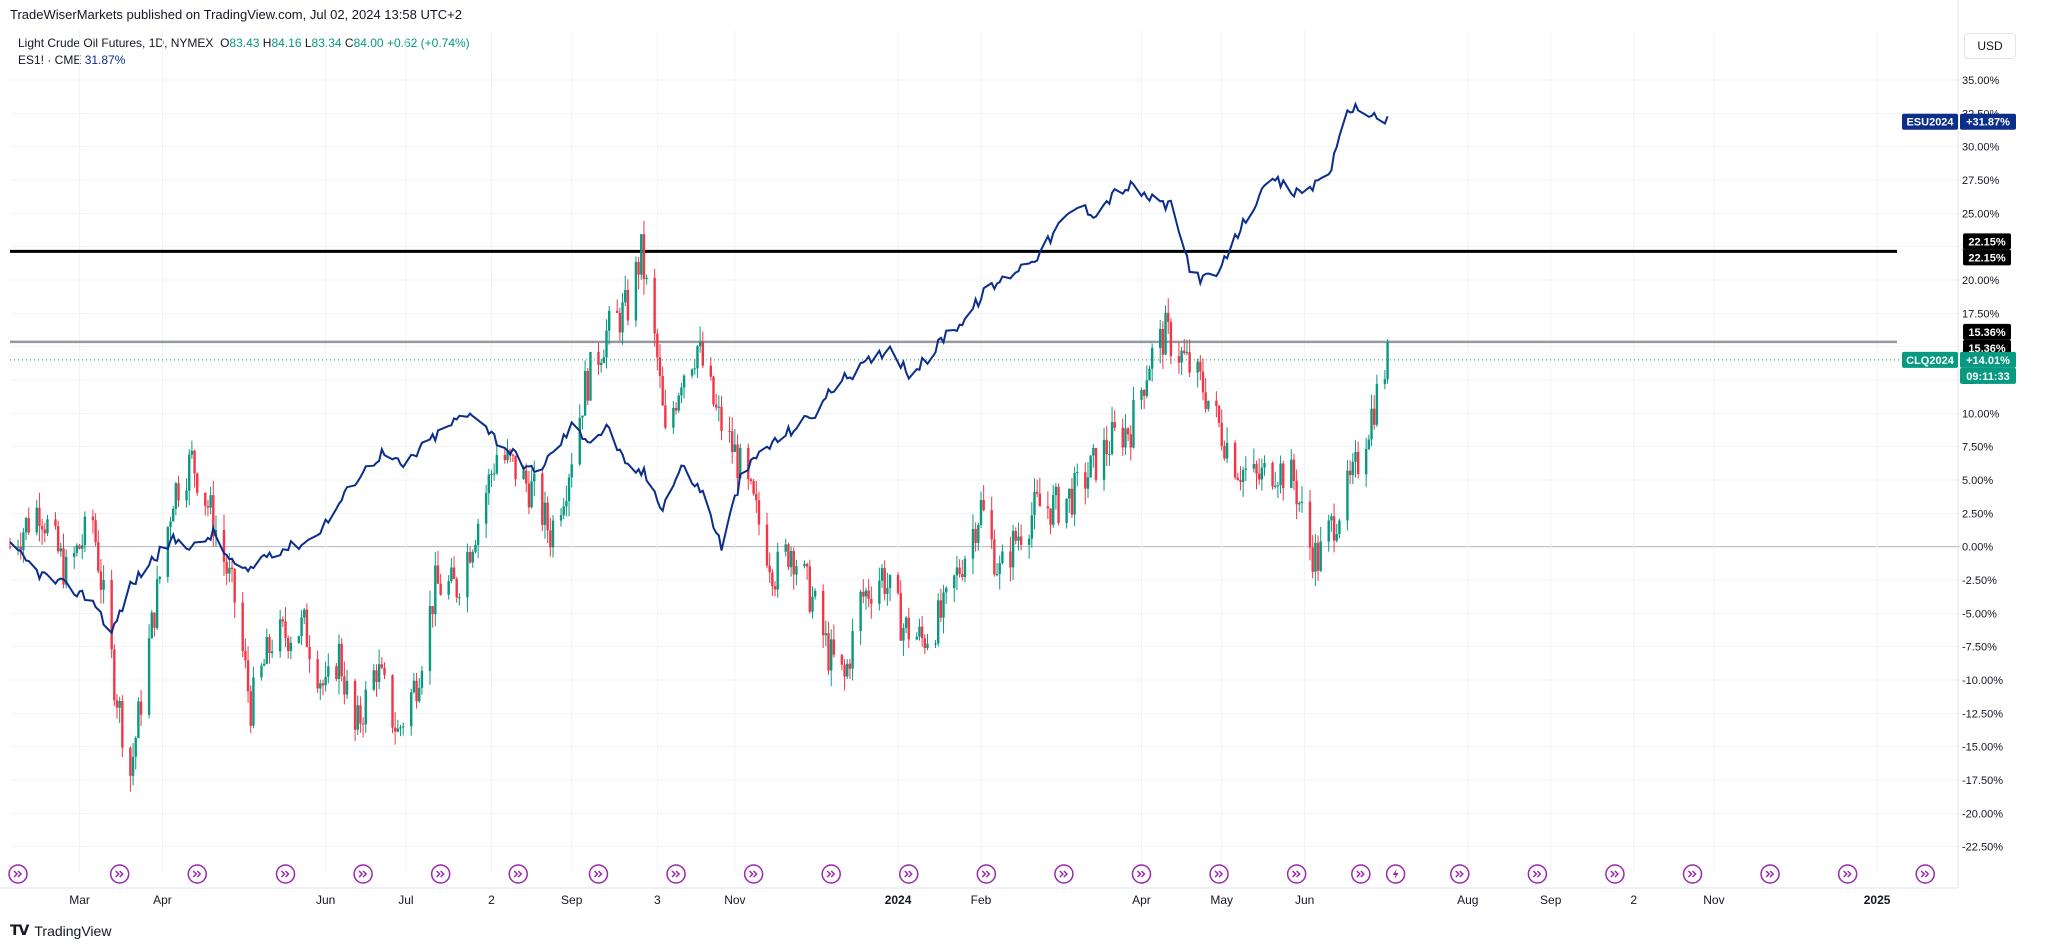 This screenshot has width=2048, height=950. I want to click on cl-value-tag: +14.01%, so click(1988, 361).